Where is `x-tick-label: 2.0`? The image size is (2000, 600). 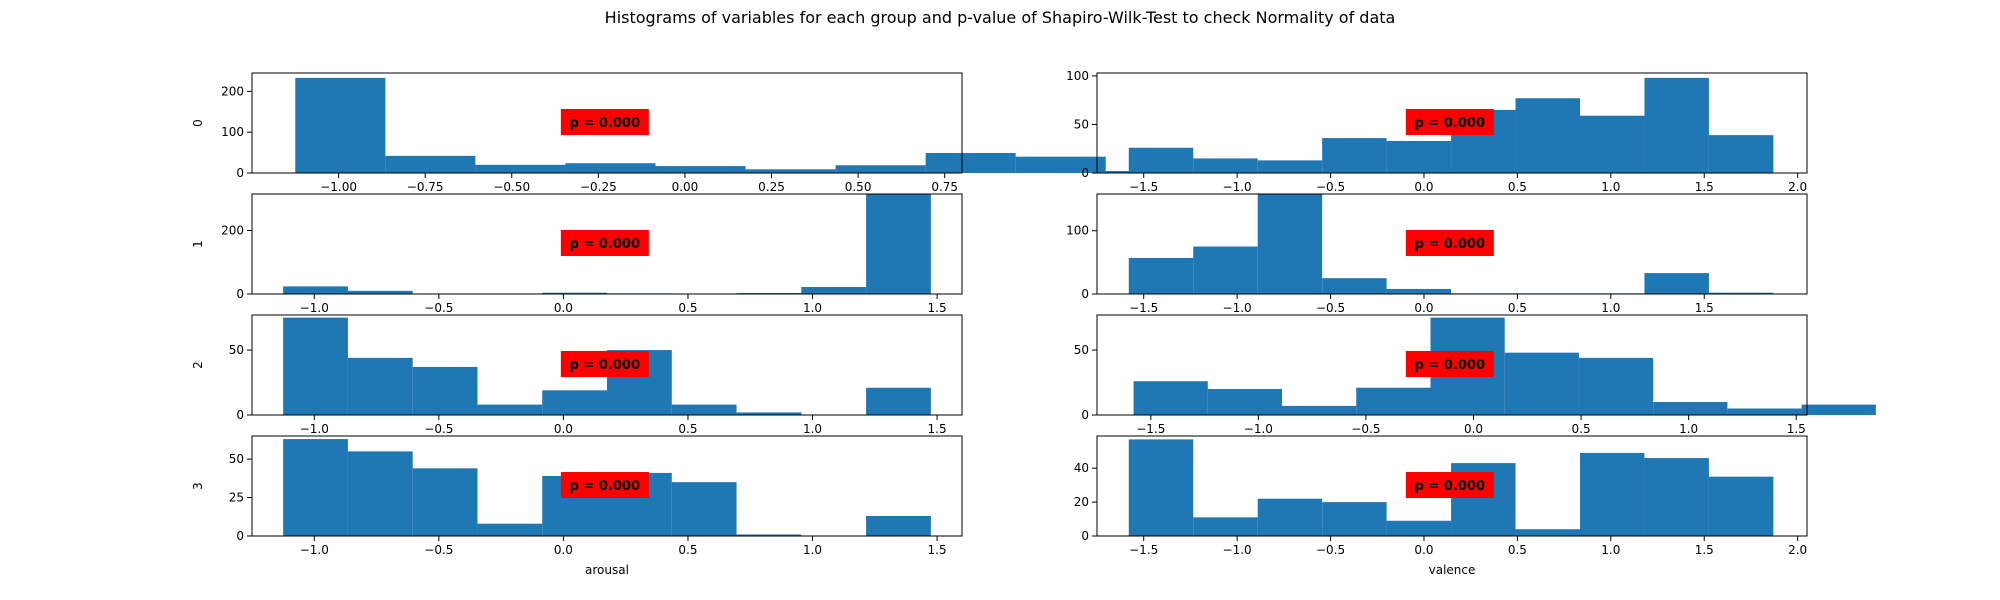
x-tick-label: 2.0 is located at coordinates (1797, 550).